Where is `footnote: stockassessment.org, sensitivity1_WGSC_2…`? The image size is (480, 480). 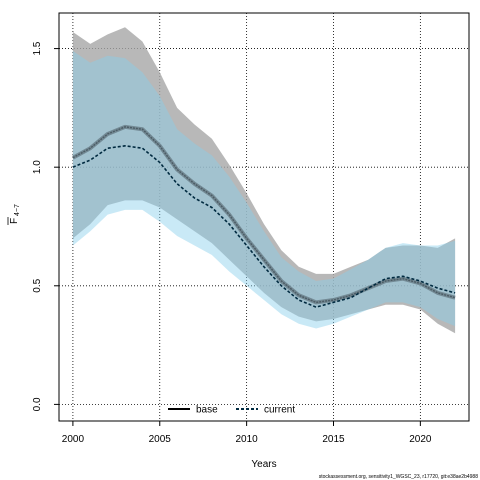
footnote: stockassessment.org, sensitivity1_WGSC_2… is located at coordinates (398, 477).